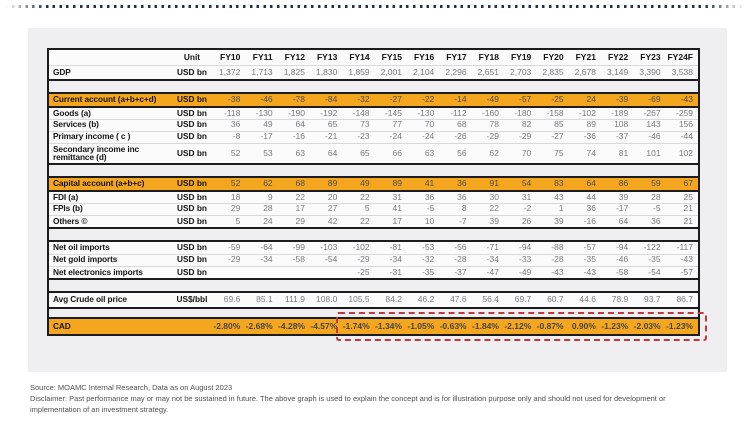  What do you see at coordinates (426, 299) in the screenshot?
I see `value-cell: 46.2` at bounding box center [426, 299].